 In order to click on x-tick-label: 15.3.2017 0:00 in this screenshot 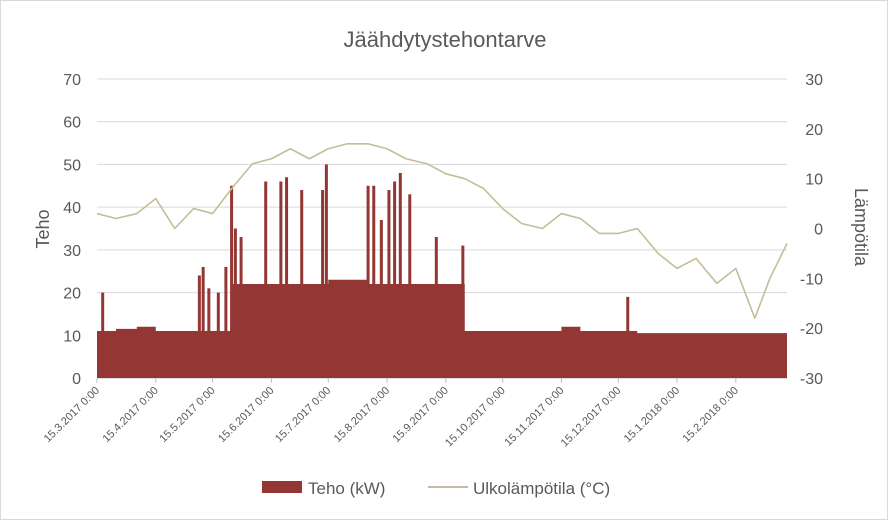, I will do `click(72, 415)`.